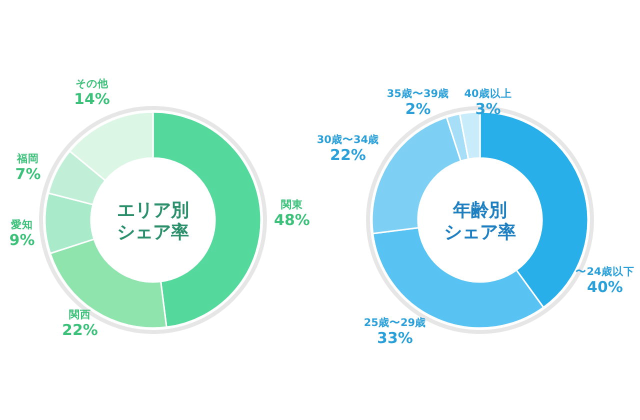 The width and height of the screenshot is (640, 420). I want to click on data-label: 14%, so click(92, 99).